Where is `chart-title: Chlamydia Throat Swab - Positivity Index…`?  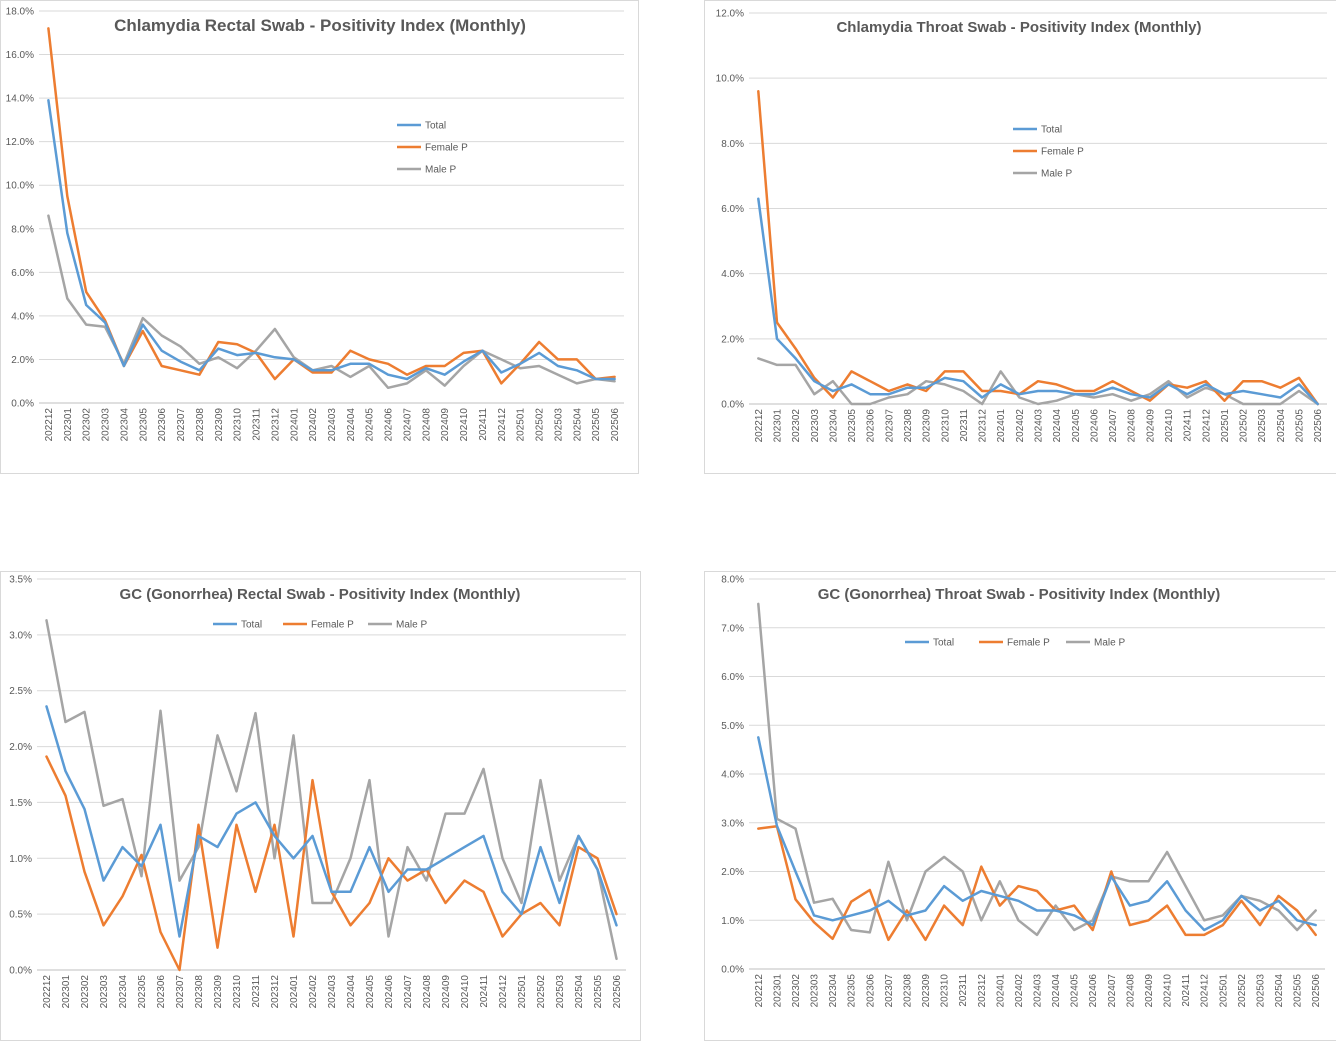 chart-title: Chlamydia Throat Swab - Positivity Index… is located at coordinates (1018, 27).